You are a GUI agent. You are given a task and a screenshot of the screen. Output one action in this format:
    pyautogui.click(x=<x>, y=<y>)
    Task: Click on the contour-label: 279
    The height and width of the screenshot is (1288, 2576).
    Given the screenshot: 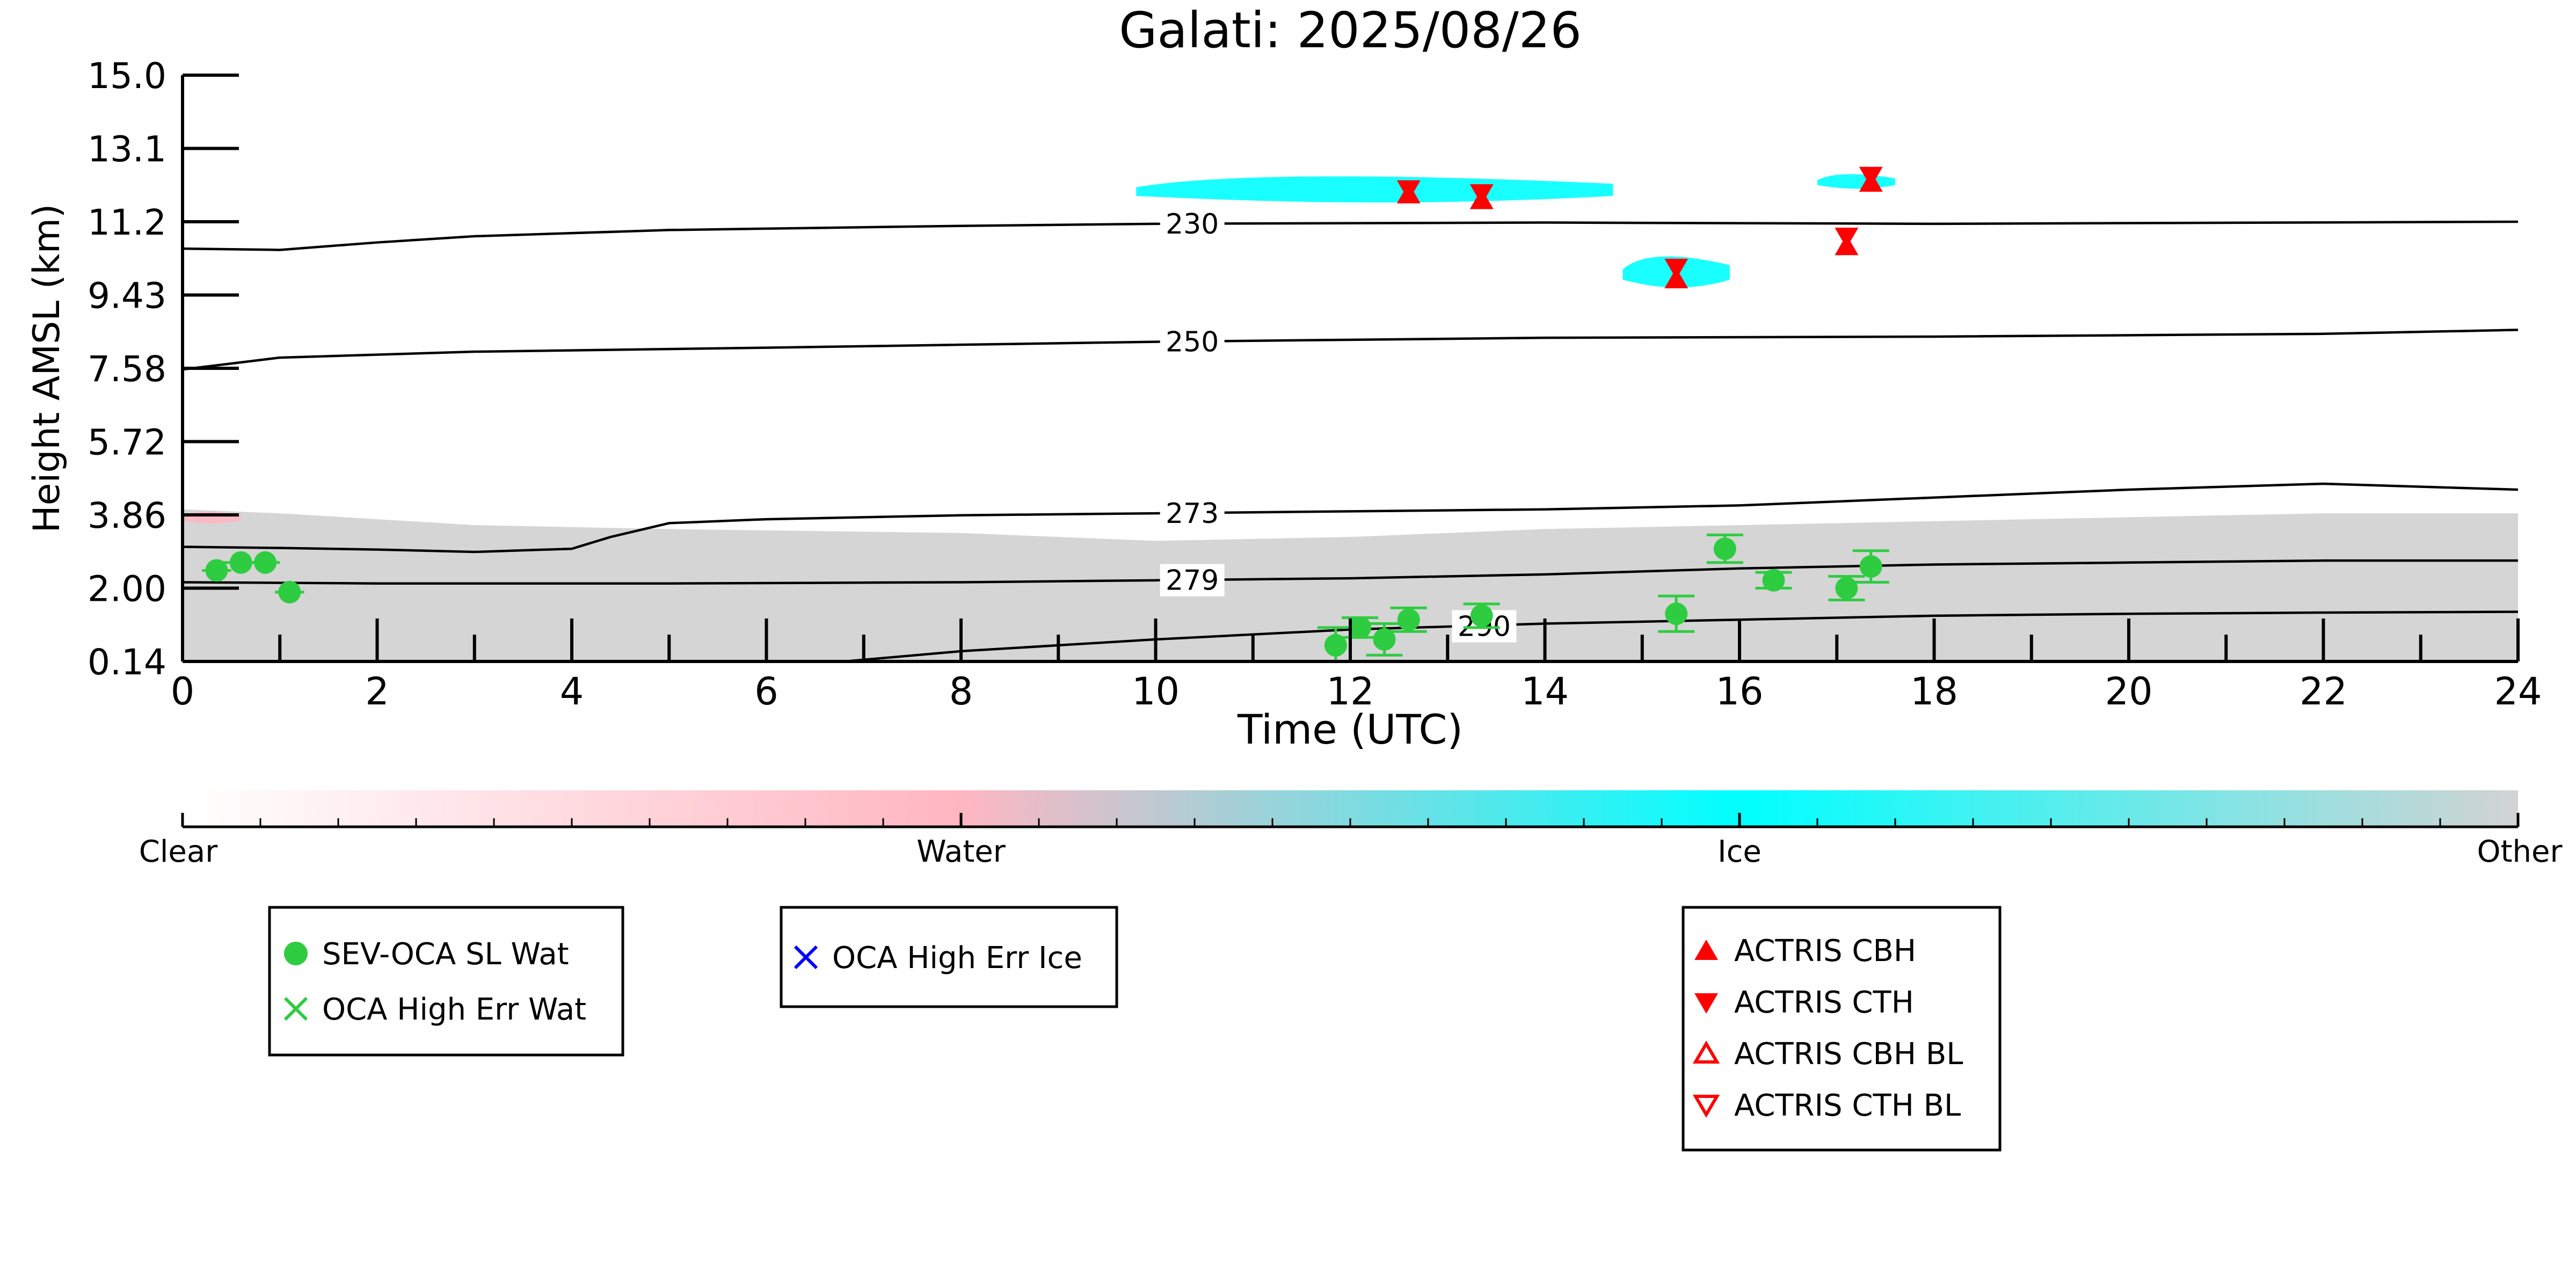 What is the action you would take?
    pyautogui.click(x=1192, y=581)
    